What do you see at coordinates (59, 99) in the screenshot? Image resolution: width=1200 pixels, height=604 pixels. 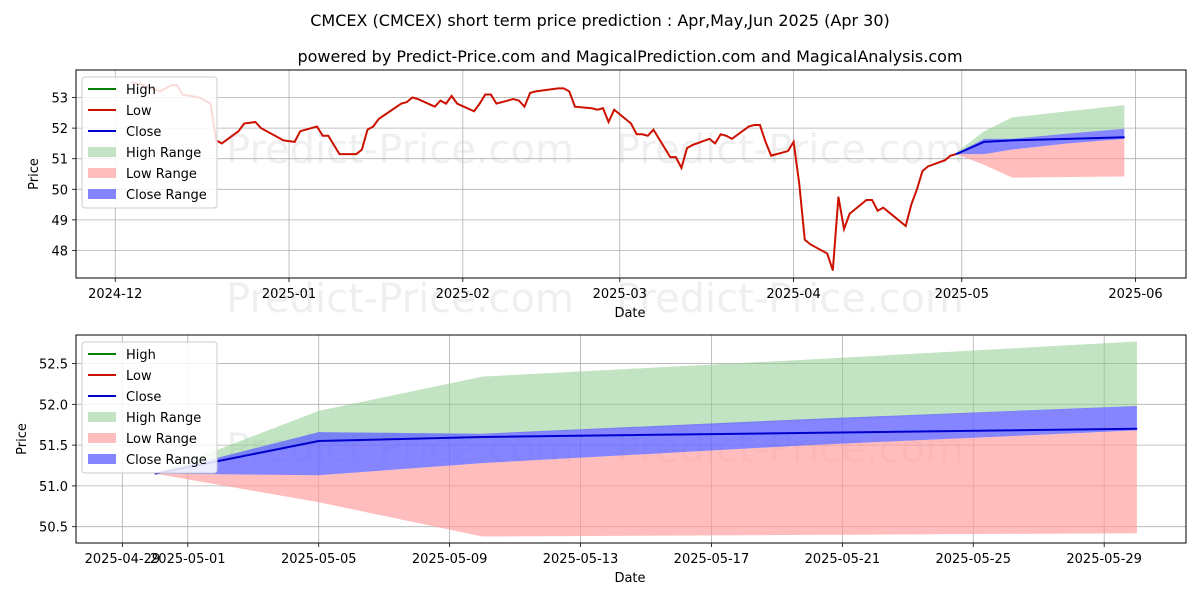 I see `y-tick-label: 53` at bounding box center [59, 99].